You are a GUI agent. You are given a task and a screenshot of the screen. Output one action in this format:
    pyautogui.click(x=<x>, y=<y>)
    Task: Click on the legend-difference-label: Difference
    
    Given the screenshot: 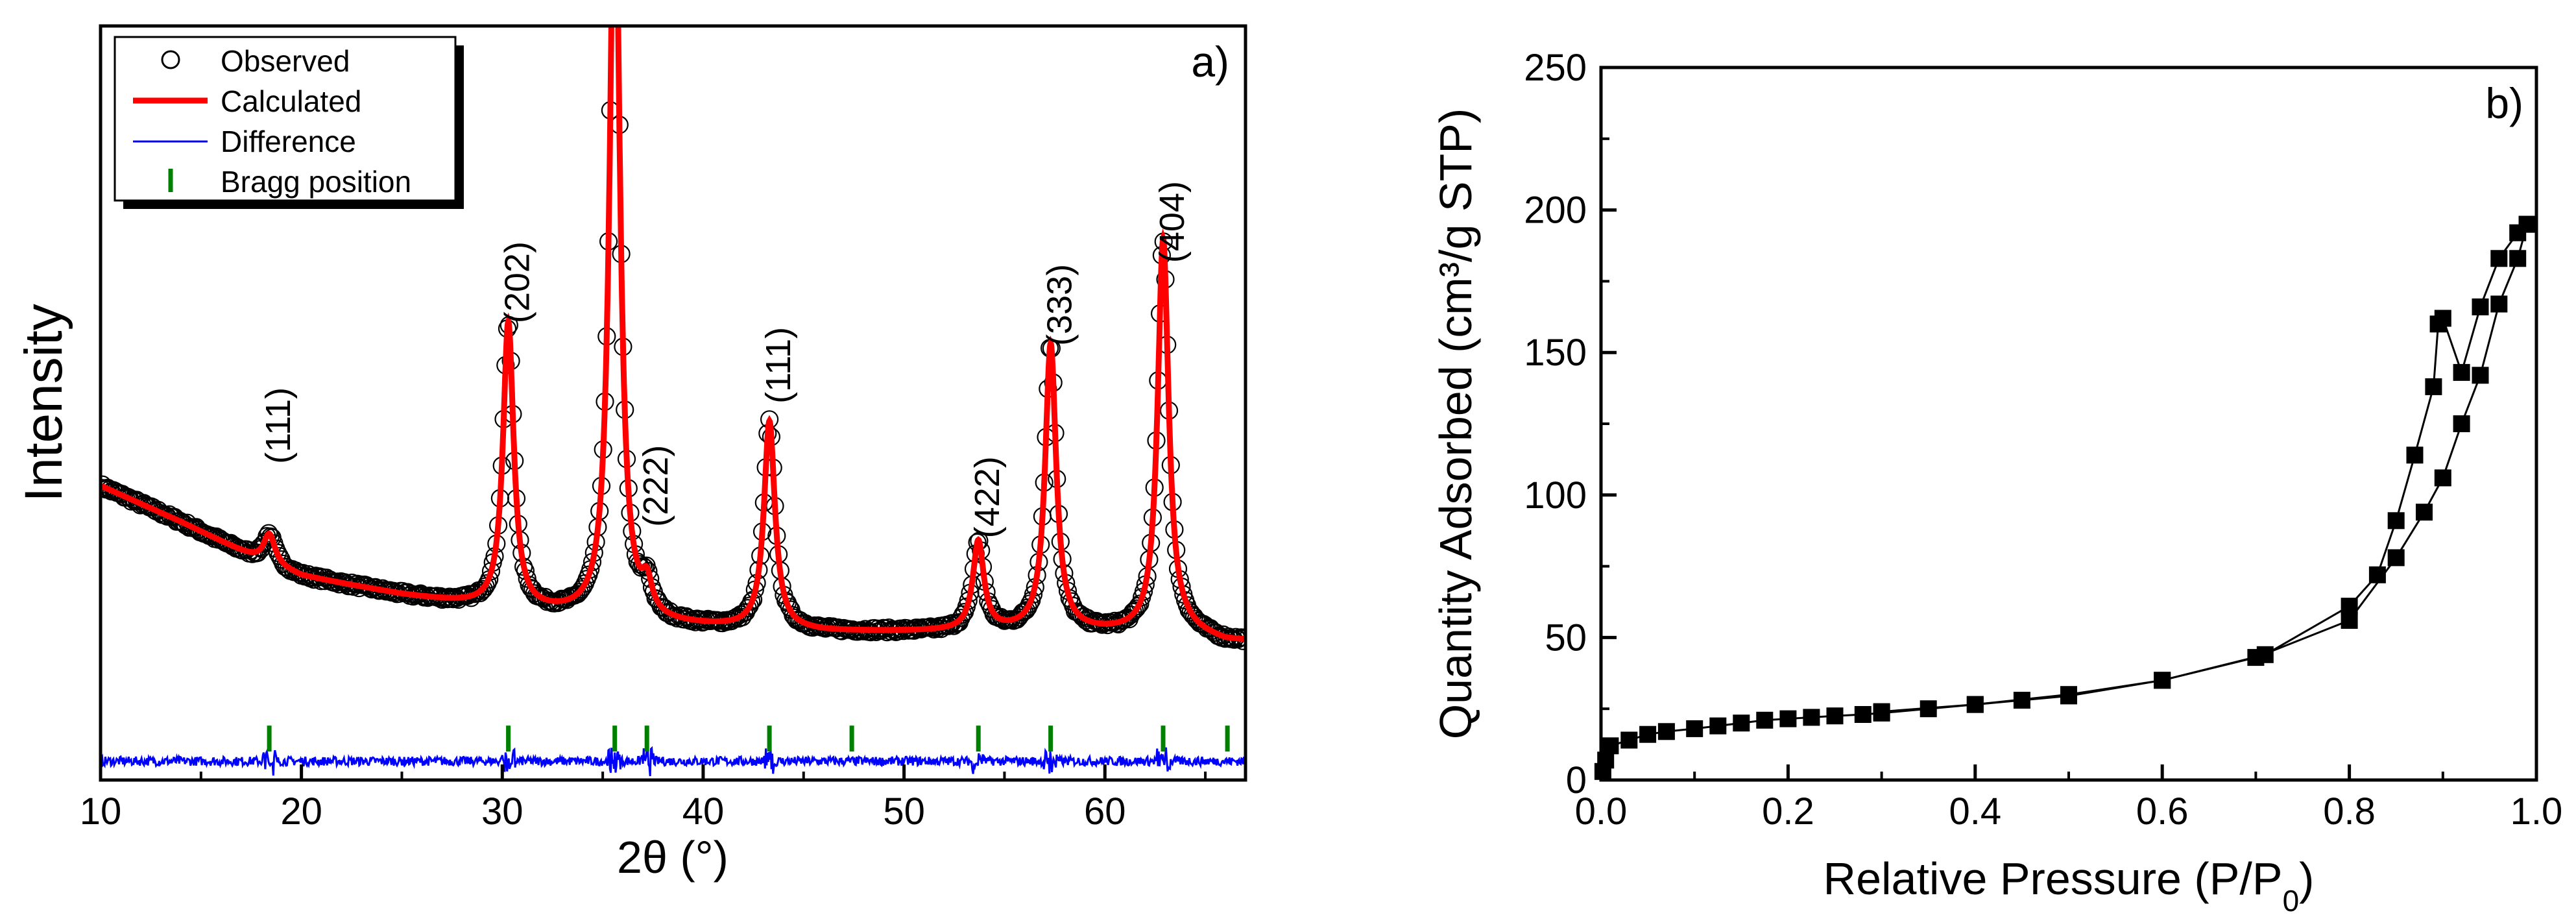 What is the action you would take?
    pyautogui.click(x=288, y=141)
    